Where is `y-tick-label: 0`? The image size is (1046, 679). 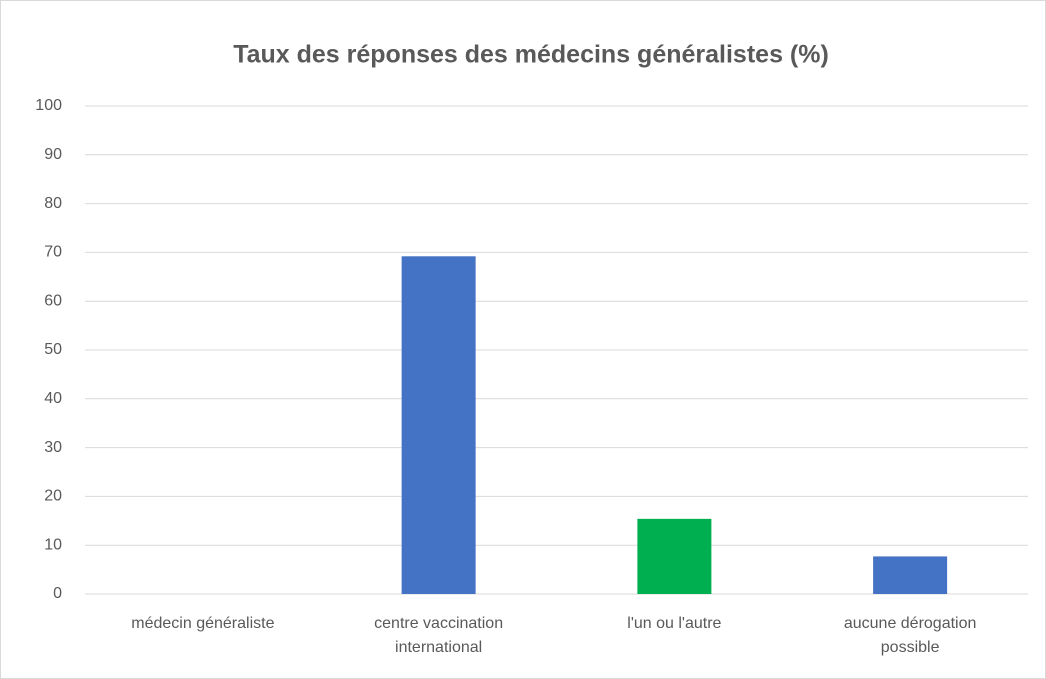 y-tick-label: 0 is located at coordinates (57, 593).